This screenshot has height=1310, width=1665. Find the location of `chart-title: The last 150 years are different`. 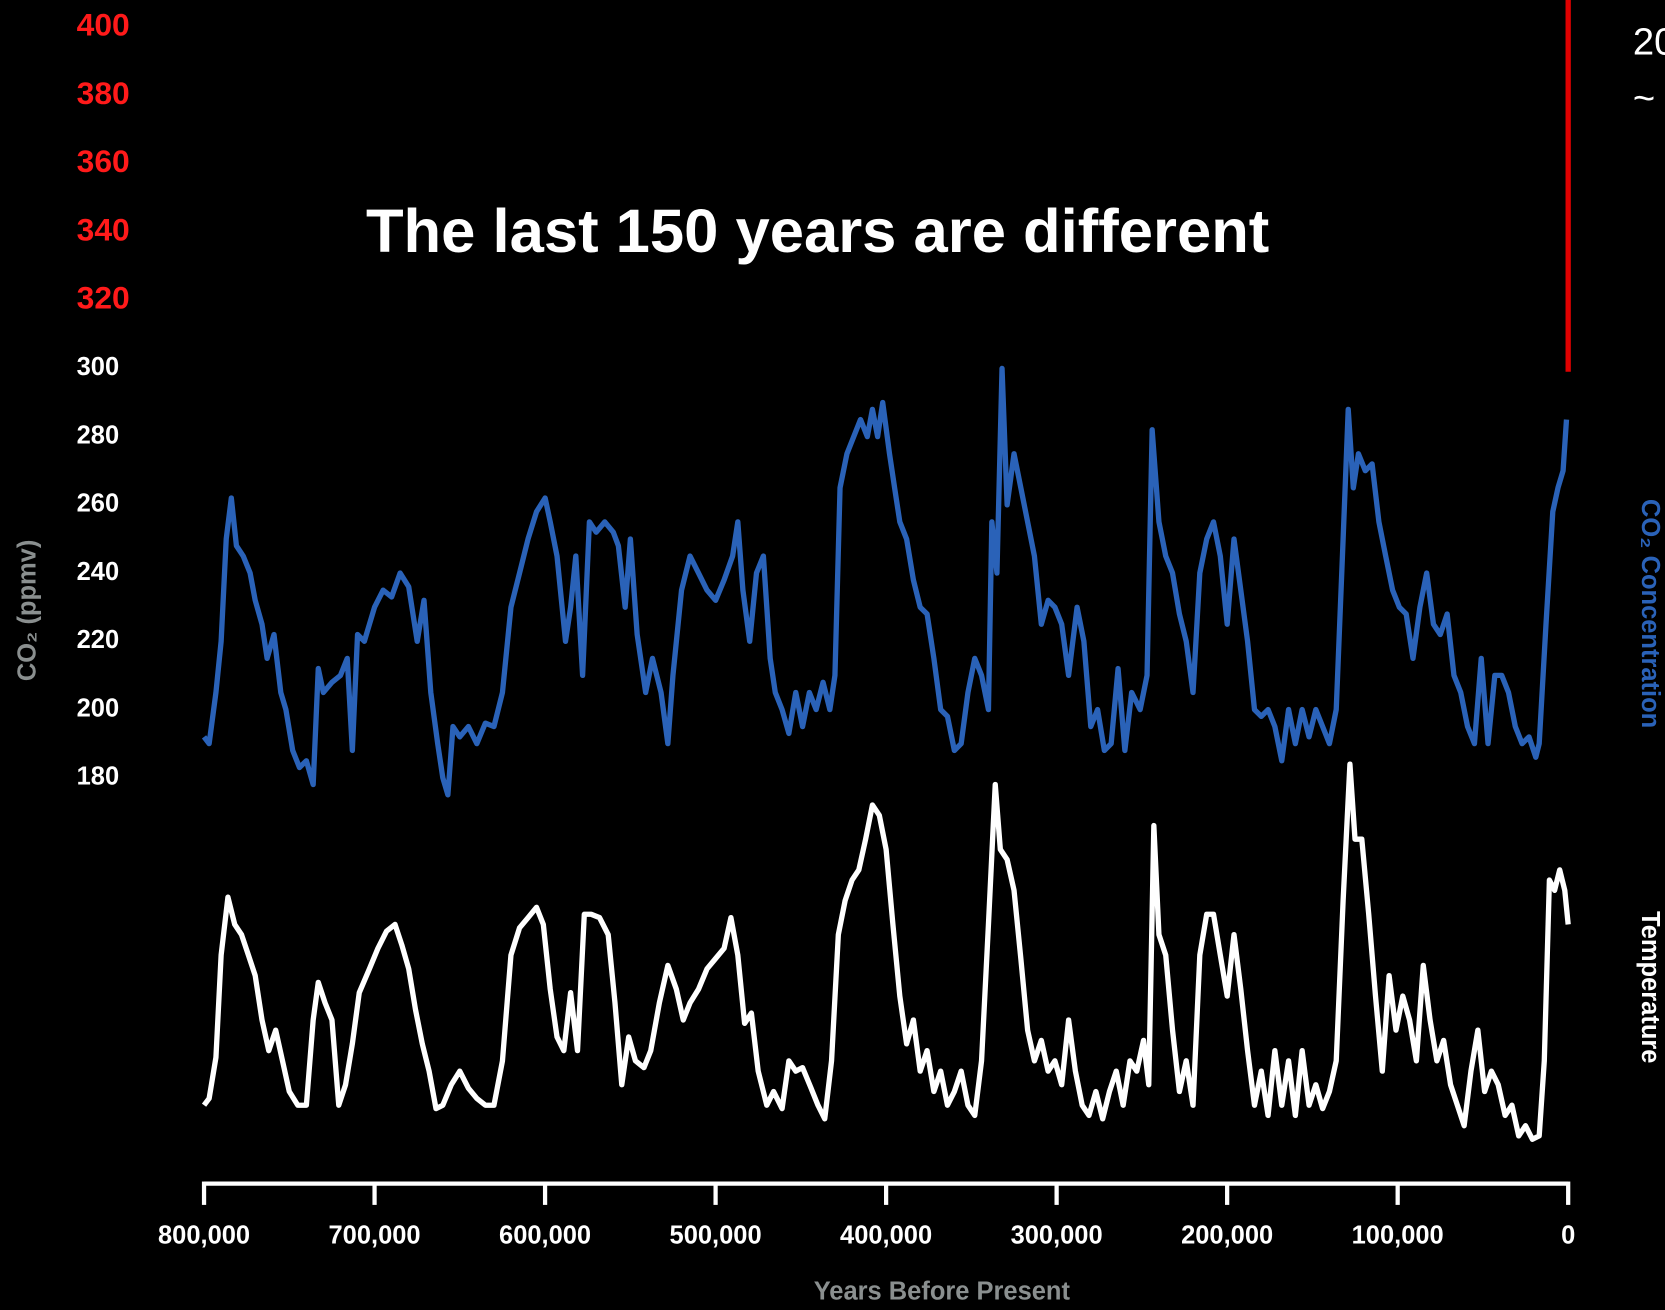

chart-title: The last 150 years are different is located at coordinates (817, 231).